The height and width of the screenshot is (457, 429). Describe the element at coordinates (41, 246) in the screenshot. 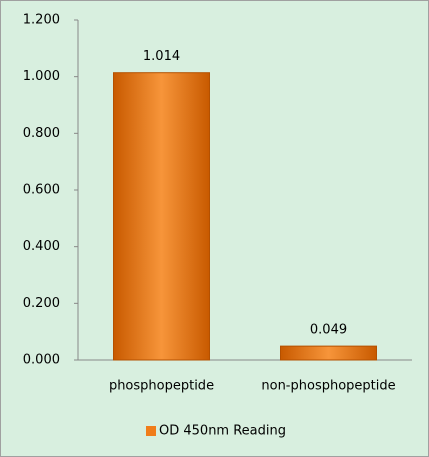

I see `y-tick-label: 0.400` at that location.